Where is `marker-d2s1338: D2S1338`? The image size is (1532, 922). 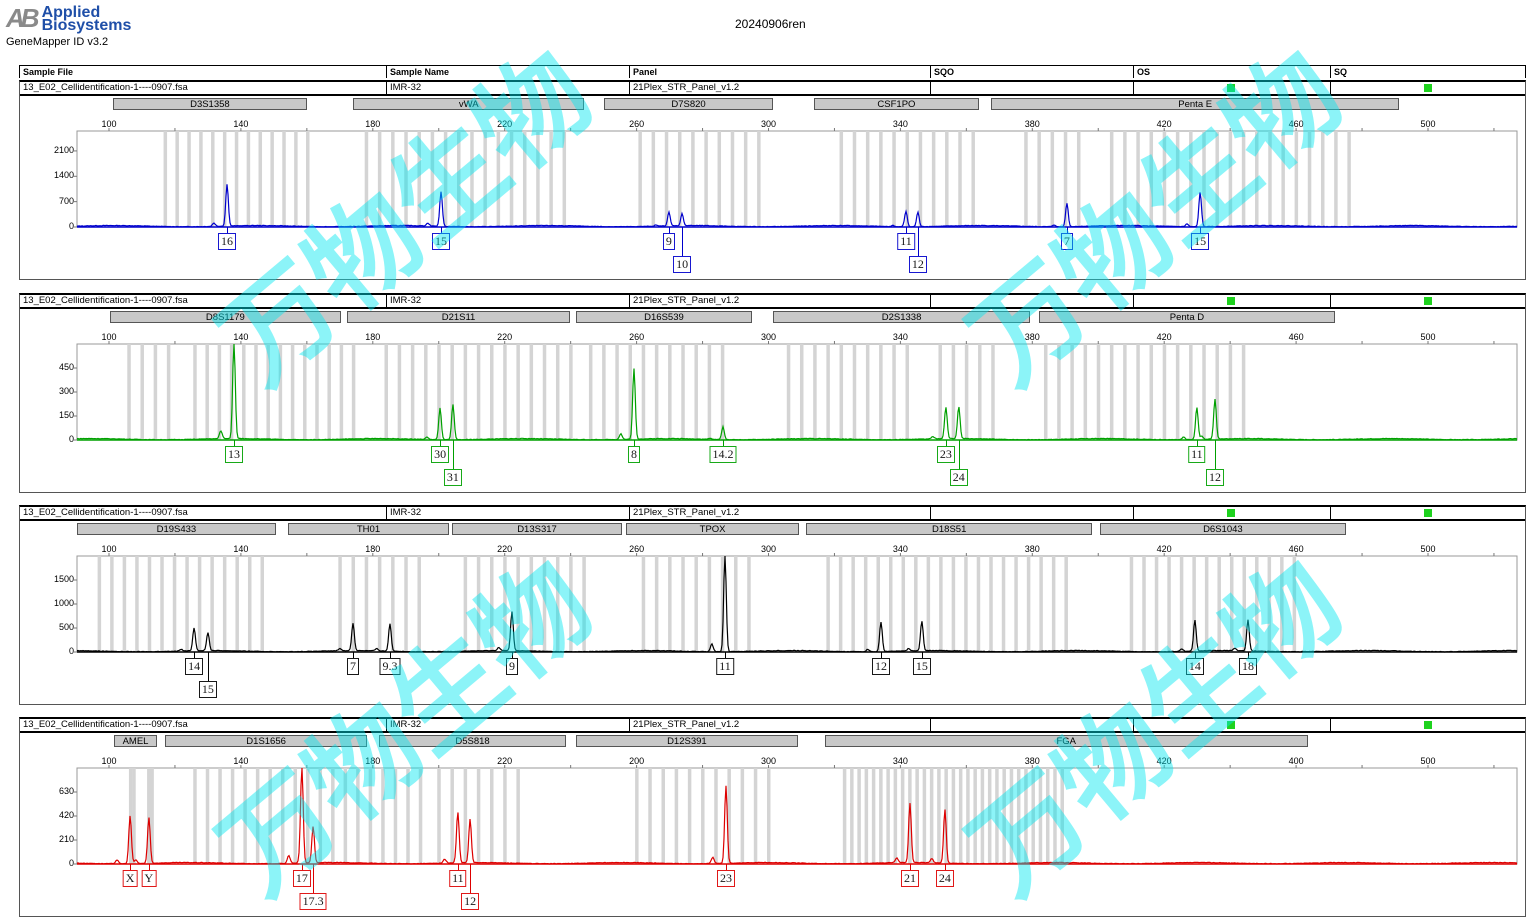
marker-d2s1338: D2S1338 is located at coordinates (901, 317).